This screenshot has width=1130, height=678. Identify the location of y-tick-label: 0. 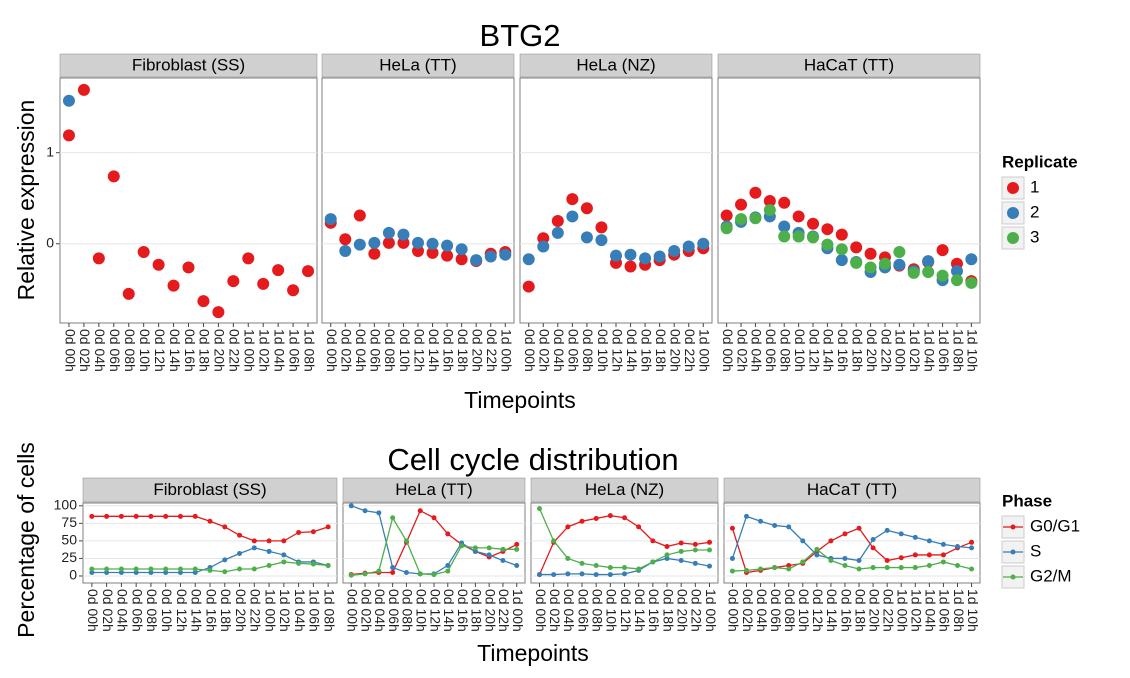
(50, 242).